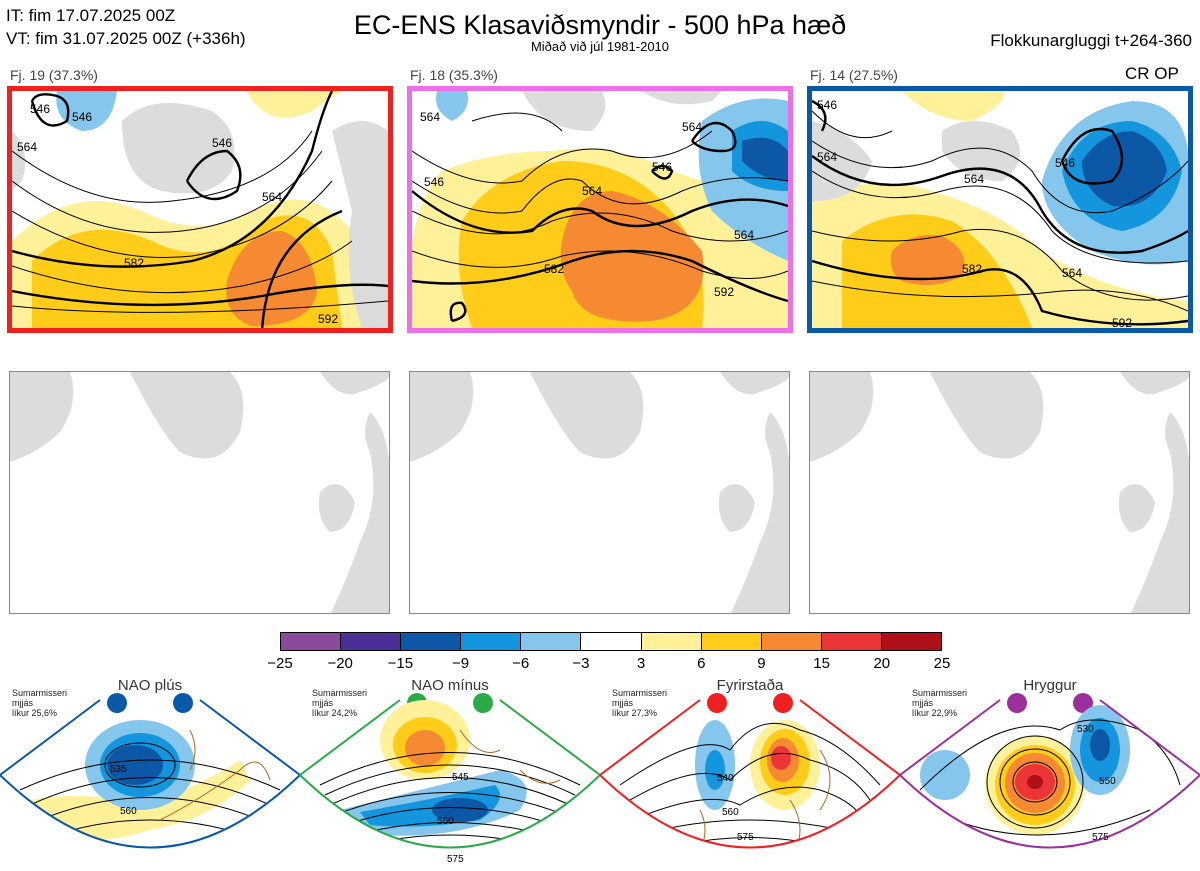 The width and height of the screenshot is (1200, 871). I want to click on cluster-regime-tag: CR OP, so click(1152, 73).